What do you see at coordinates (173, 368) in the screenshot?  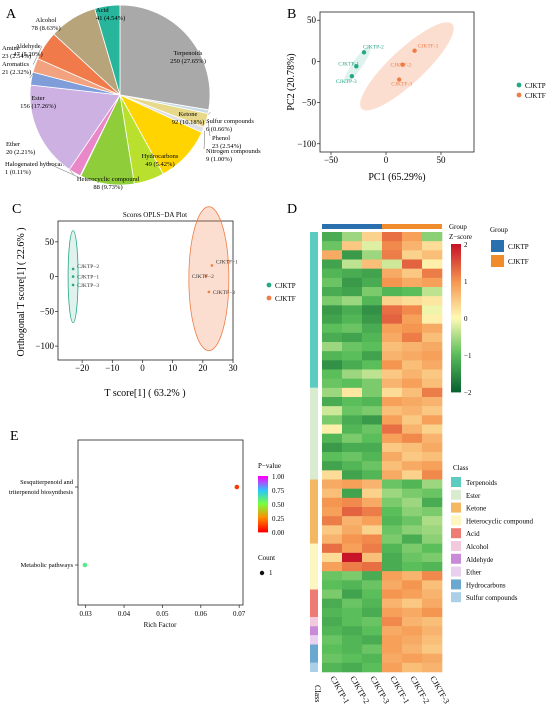 I see `x-tick-label: 10` at bounding box center [173, 368].